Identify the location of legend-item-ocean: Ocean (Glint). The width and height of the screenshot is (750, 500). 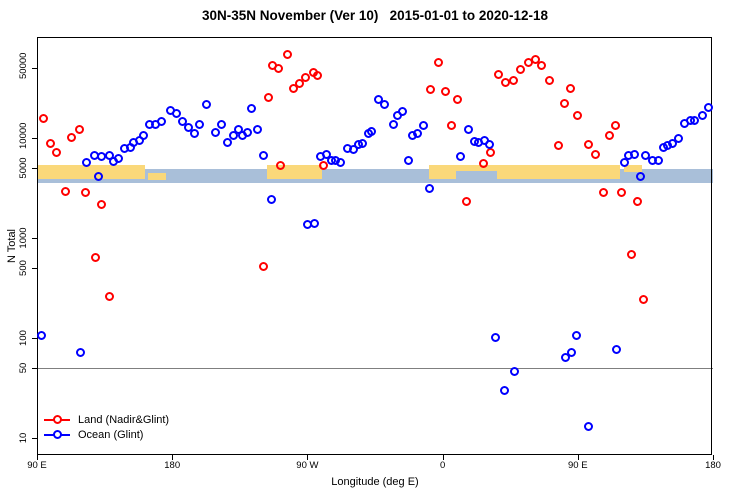
(106, 434).